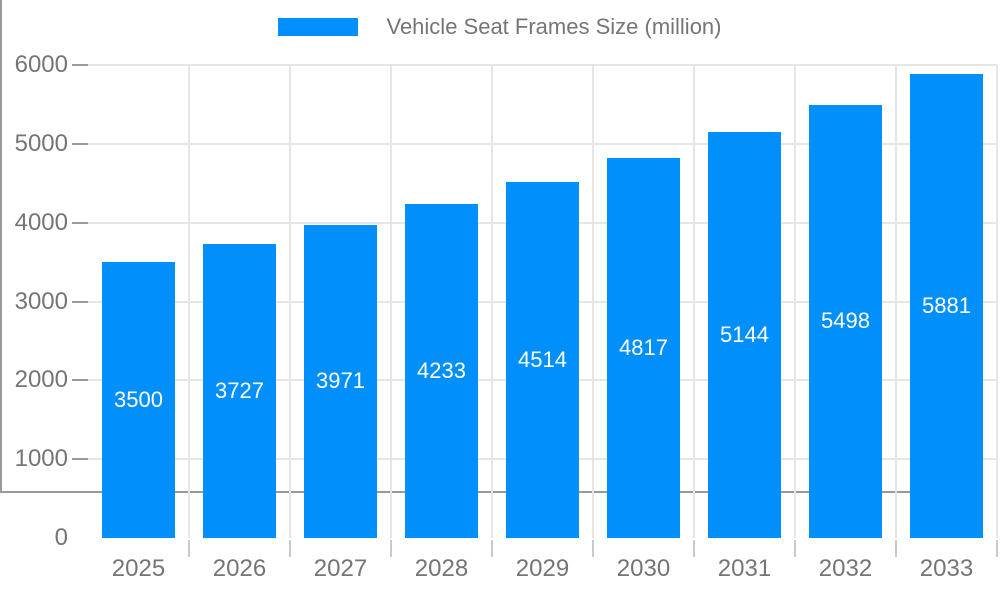  I want to click on bar: 5144, so click(744, 335).